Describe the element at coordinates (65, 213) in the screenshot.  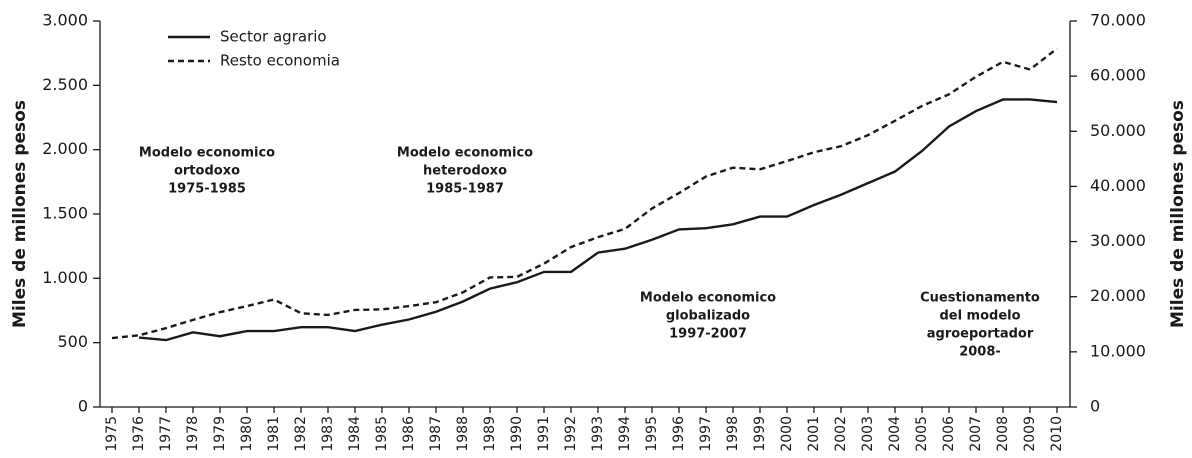
I see `y-tick-label: 1.500` at that location.